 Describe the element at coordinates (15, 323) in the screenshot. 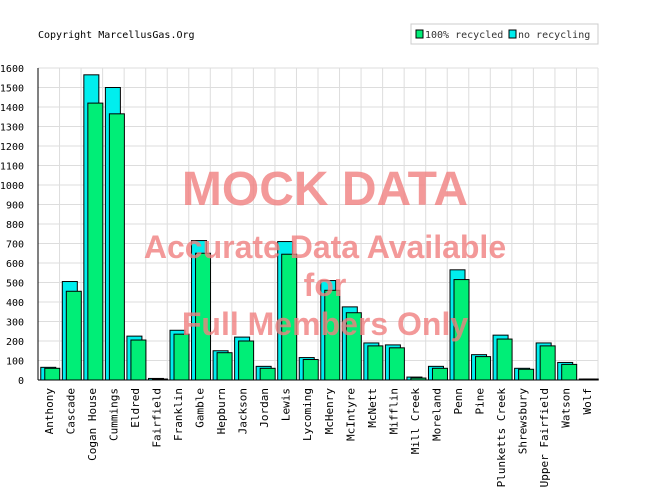

I see `y-tick-label: 300` at that location.